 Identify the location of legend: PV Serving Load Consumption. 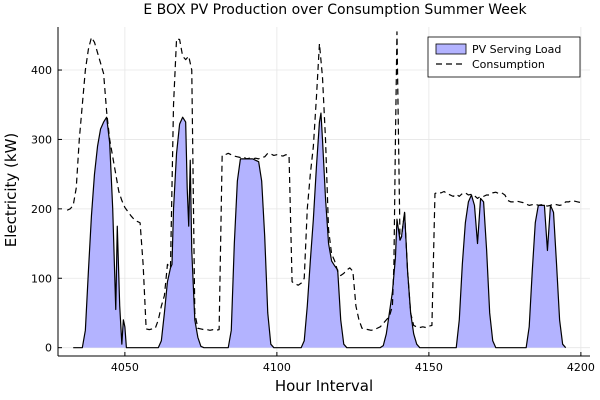
(504, 57).